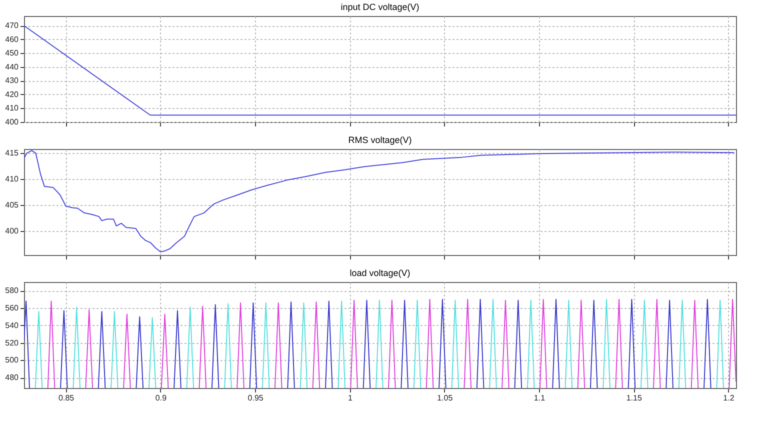 The width and height of the screenshot is (766, 422). I want to click on y-tick-label: 415, so click(12, 153).